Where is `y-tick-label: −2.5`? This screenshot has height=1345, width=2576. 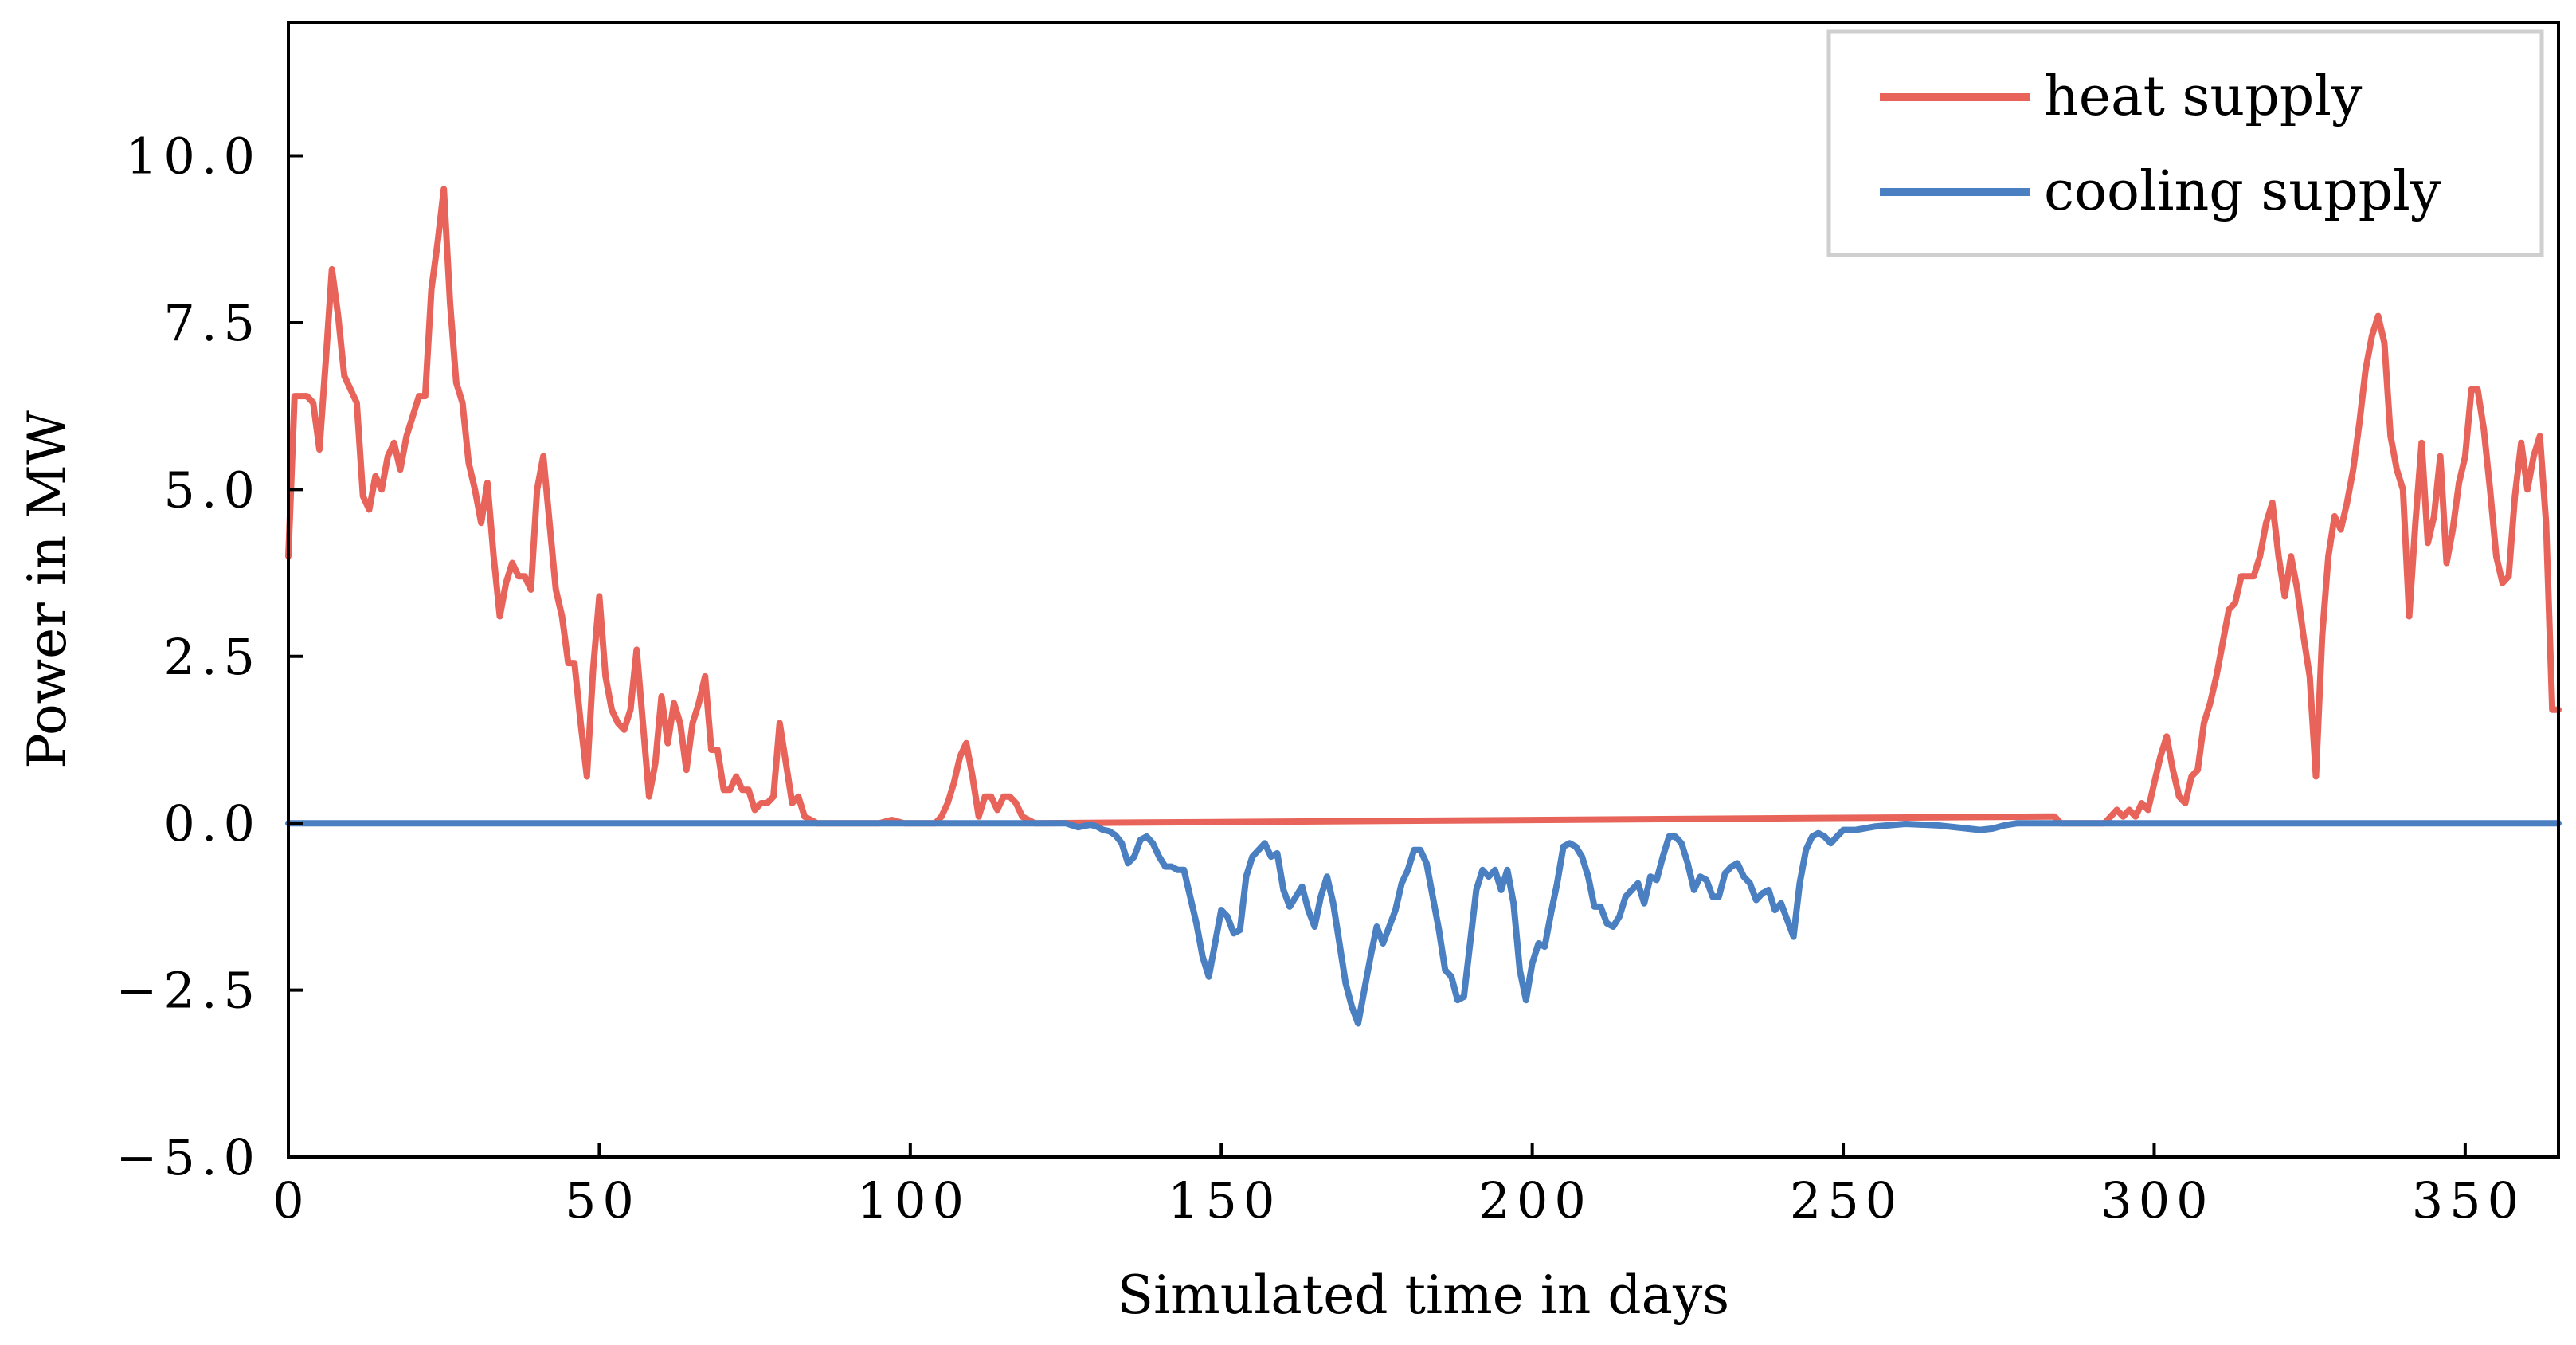 y-tick-label: −2.5 is located at coordinates (188, 991).